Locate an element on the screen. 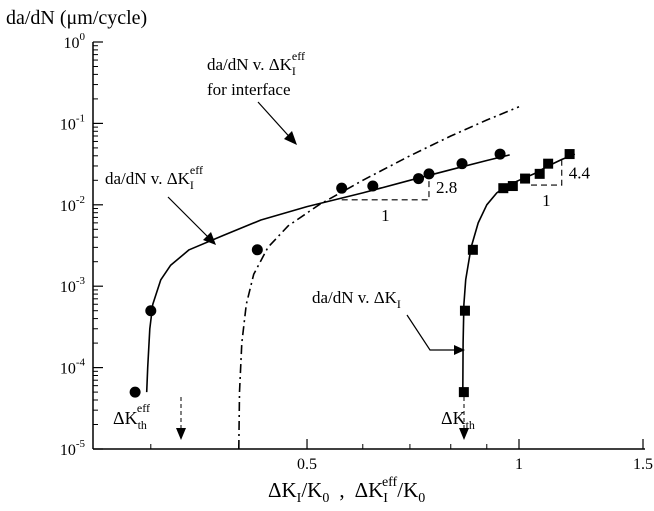  y-tick-label: 10⁻³ is located at coordinates (73, 285).